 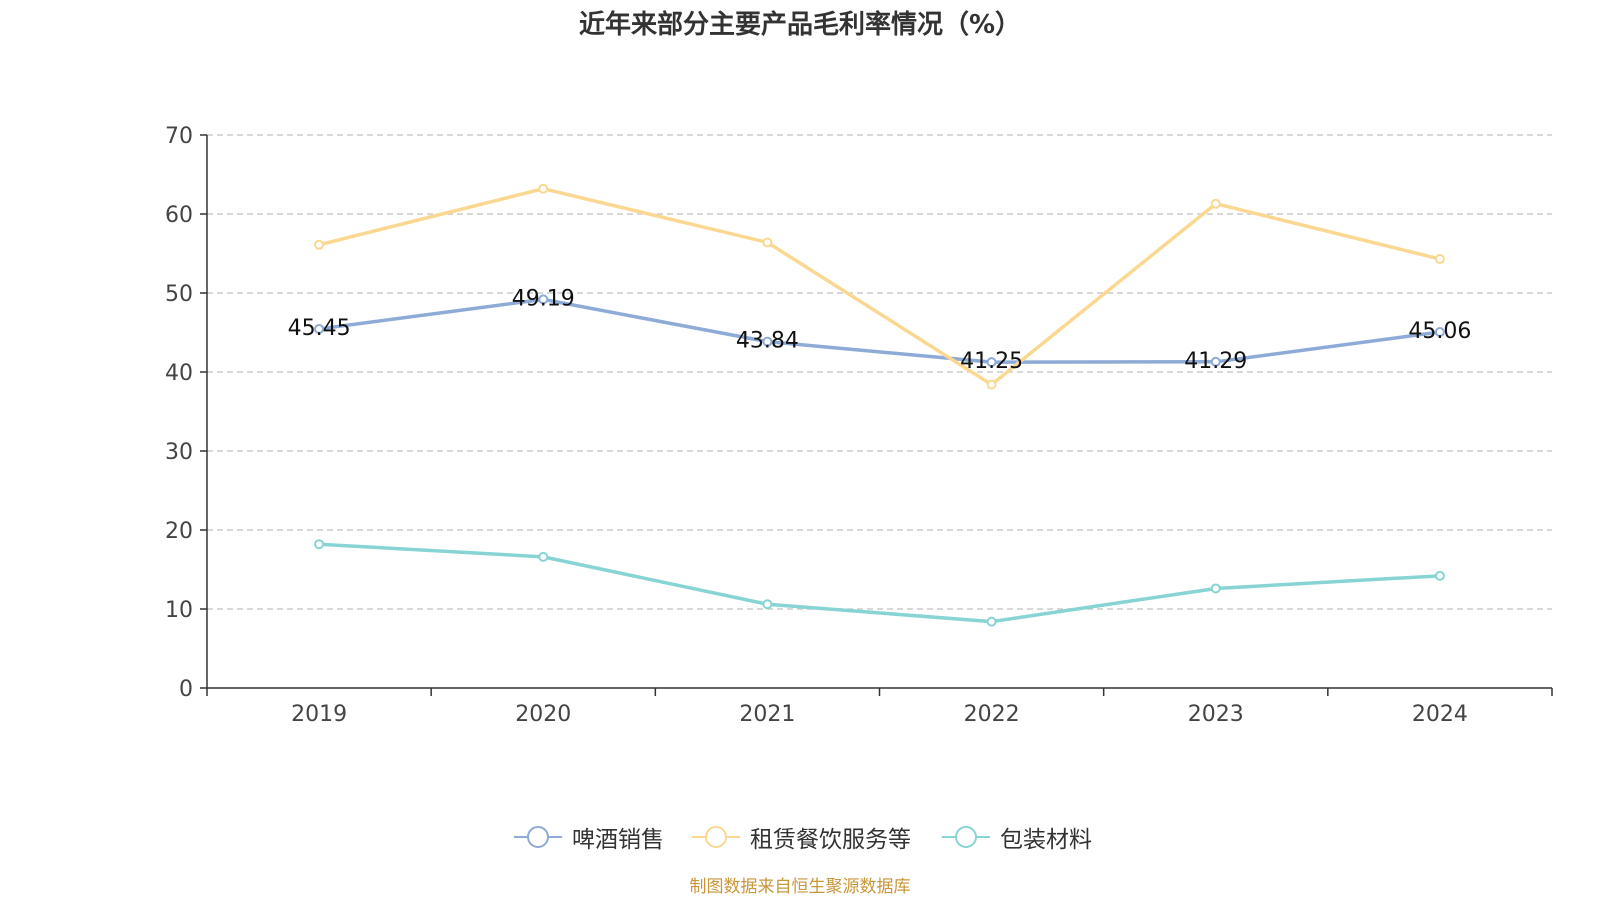 I want to click on y-tick-label: 70, so click(x=179, y=136).